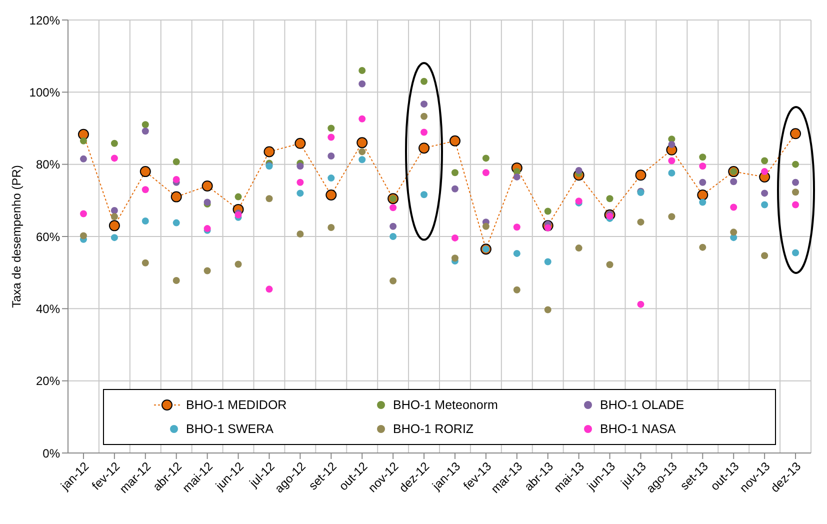 This screenshot has height=524, width=827. What do you see at coordinates (433, 429) in the screenshot?
I see `legend-label: BHO-1 RORIZ` at bounding box center [433, 429].